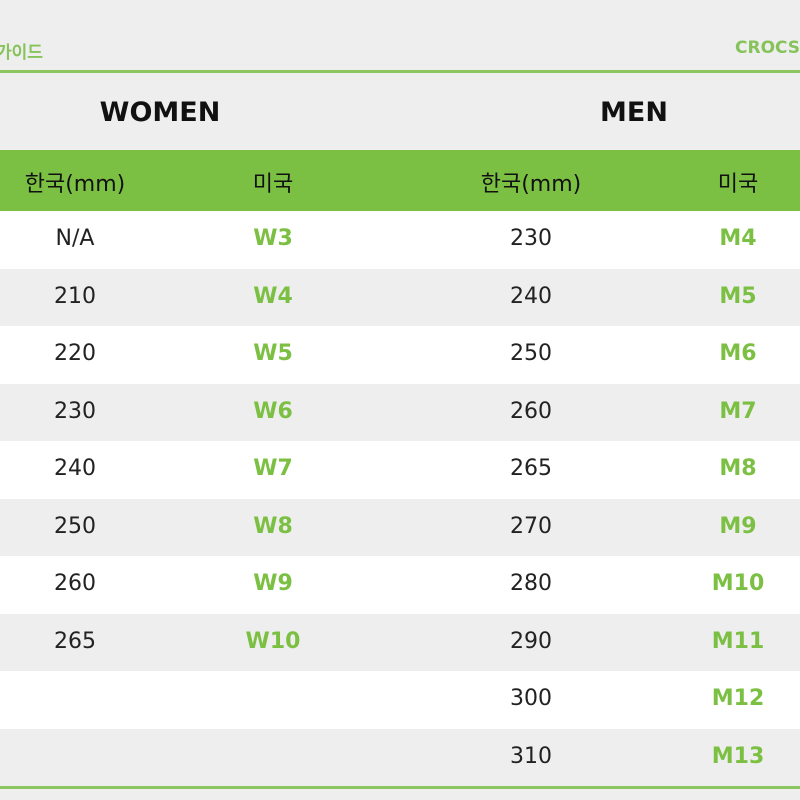 This screenshot has height=800, width=800. Describe the element at coordinates (400, 412) in the screenshot. I see `table-row: 230 W6 260 M7` at that location.